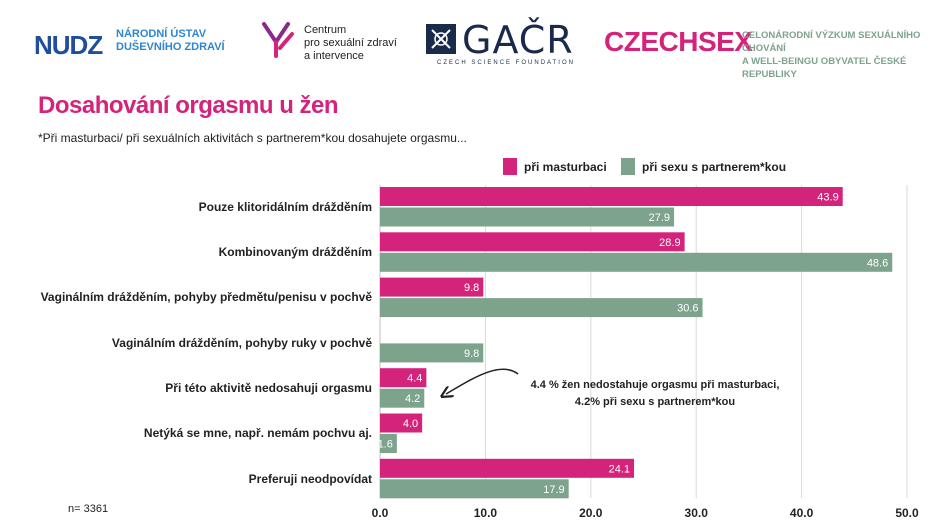 The image size is (945, 531). What do you see at coordinates (350, 43) in the screenshot?
I see `centrum-line2: pro sexuální zdraví` at bounding box center [350, 43].